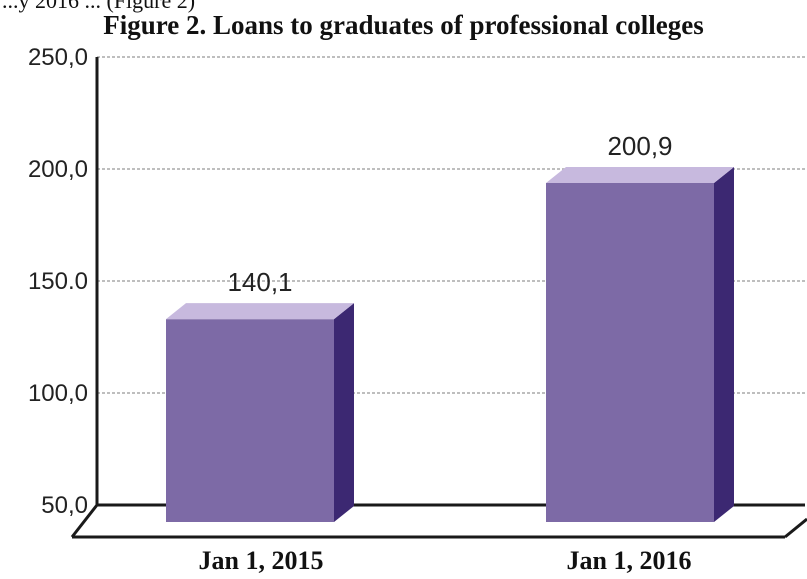 This screenshot has width=807, height=579. Describe the element at coordinates (259, 282) in the screenshot. I see `data-label: 140,1` at that location.